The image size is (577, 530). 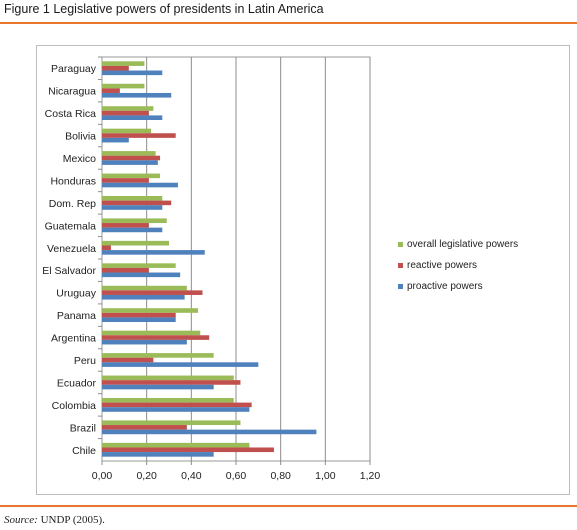 What do you see at coordinates (71, 114) in the screenshot?
I see `category-label: Costa Rica` at bounding box center [71, 114].